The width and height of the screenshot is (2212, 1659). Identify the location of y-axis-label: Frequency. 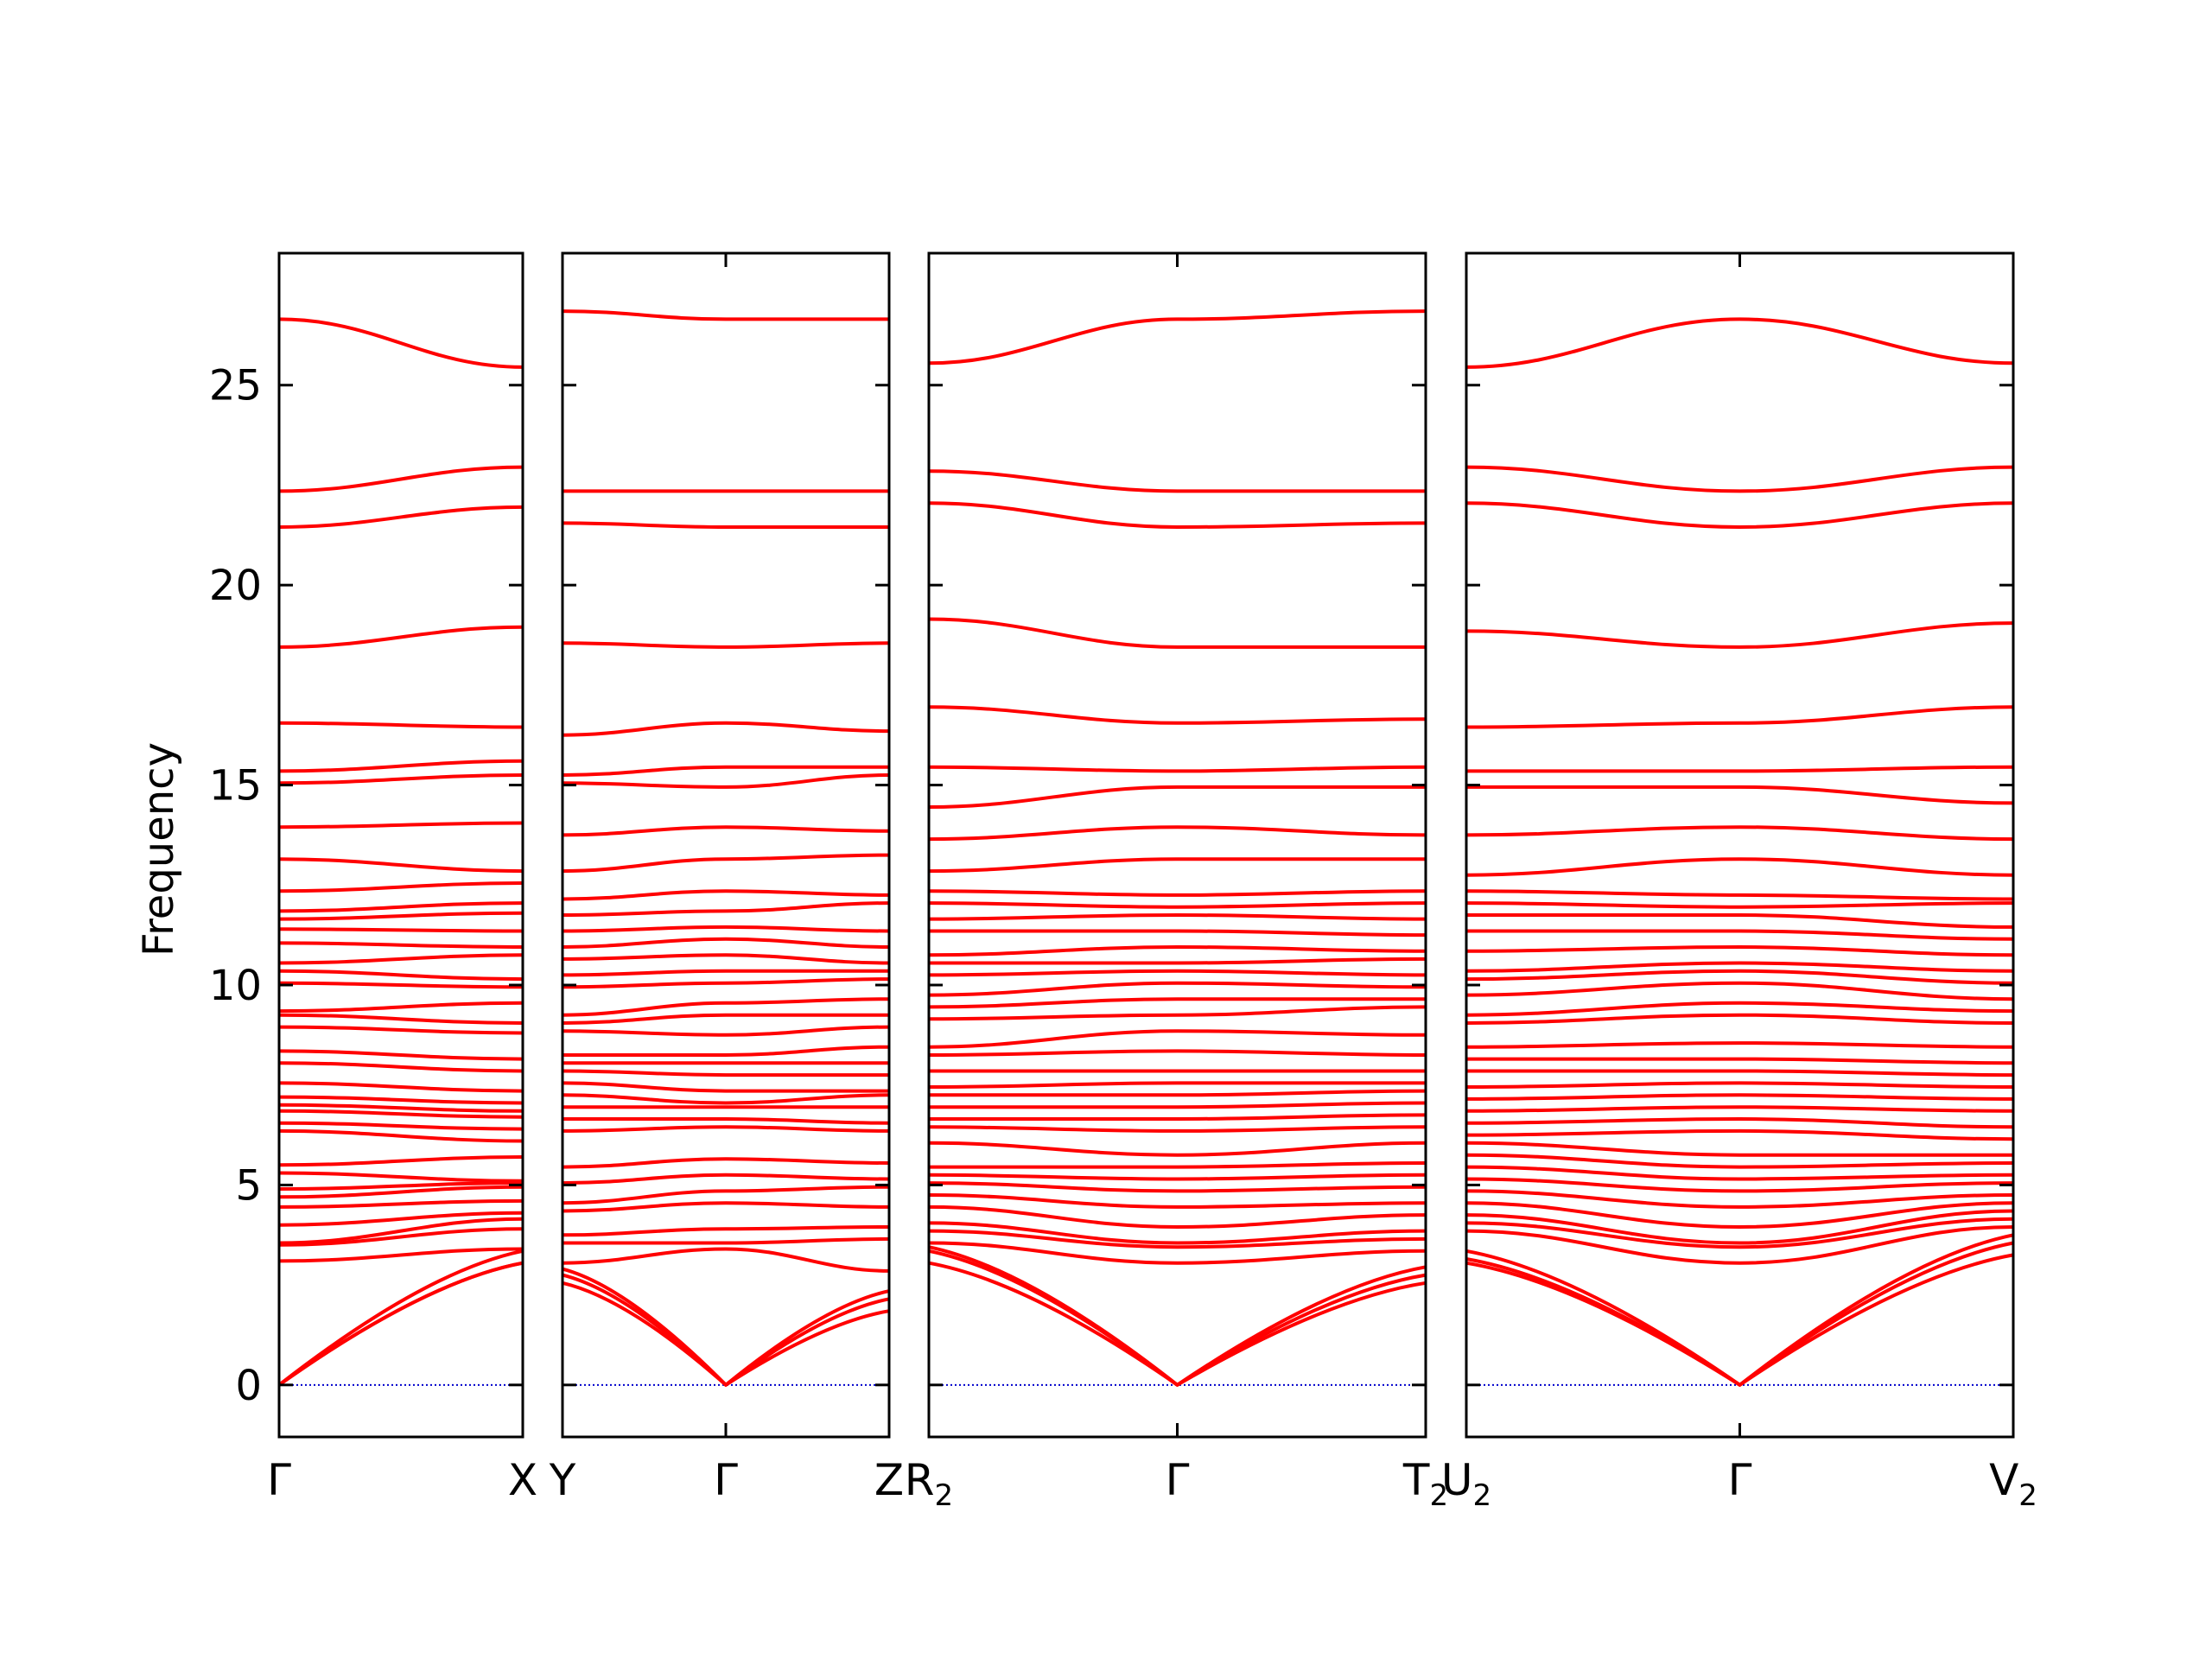
(159, 849).